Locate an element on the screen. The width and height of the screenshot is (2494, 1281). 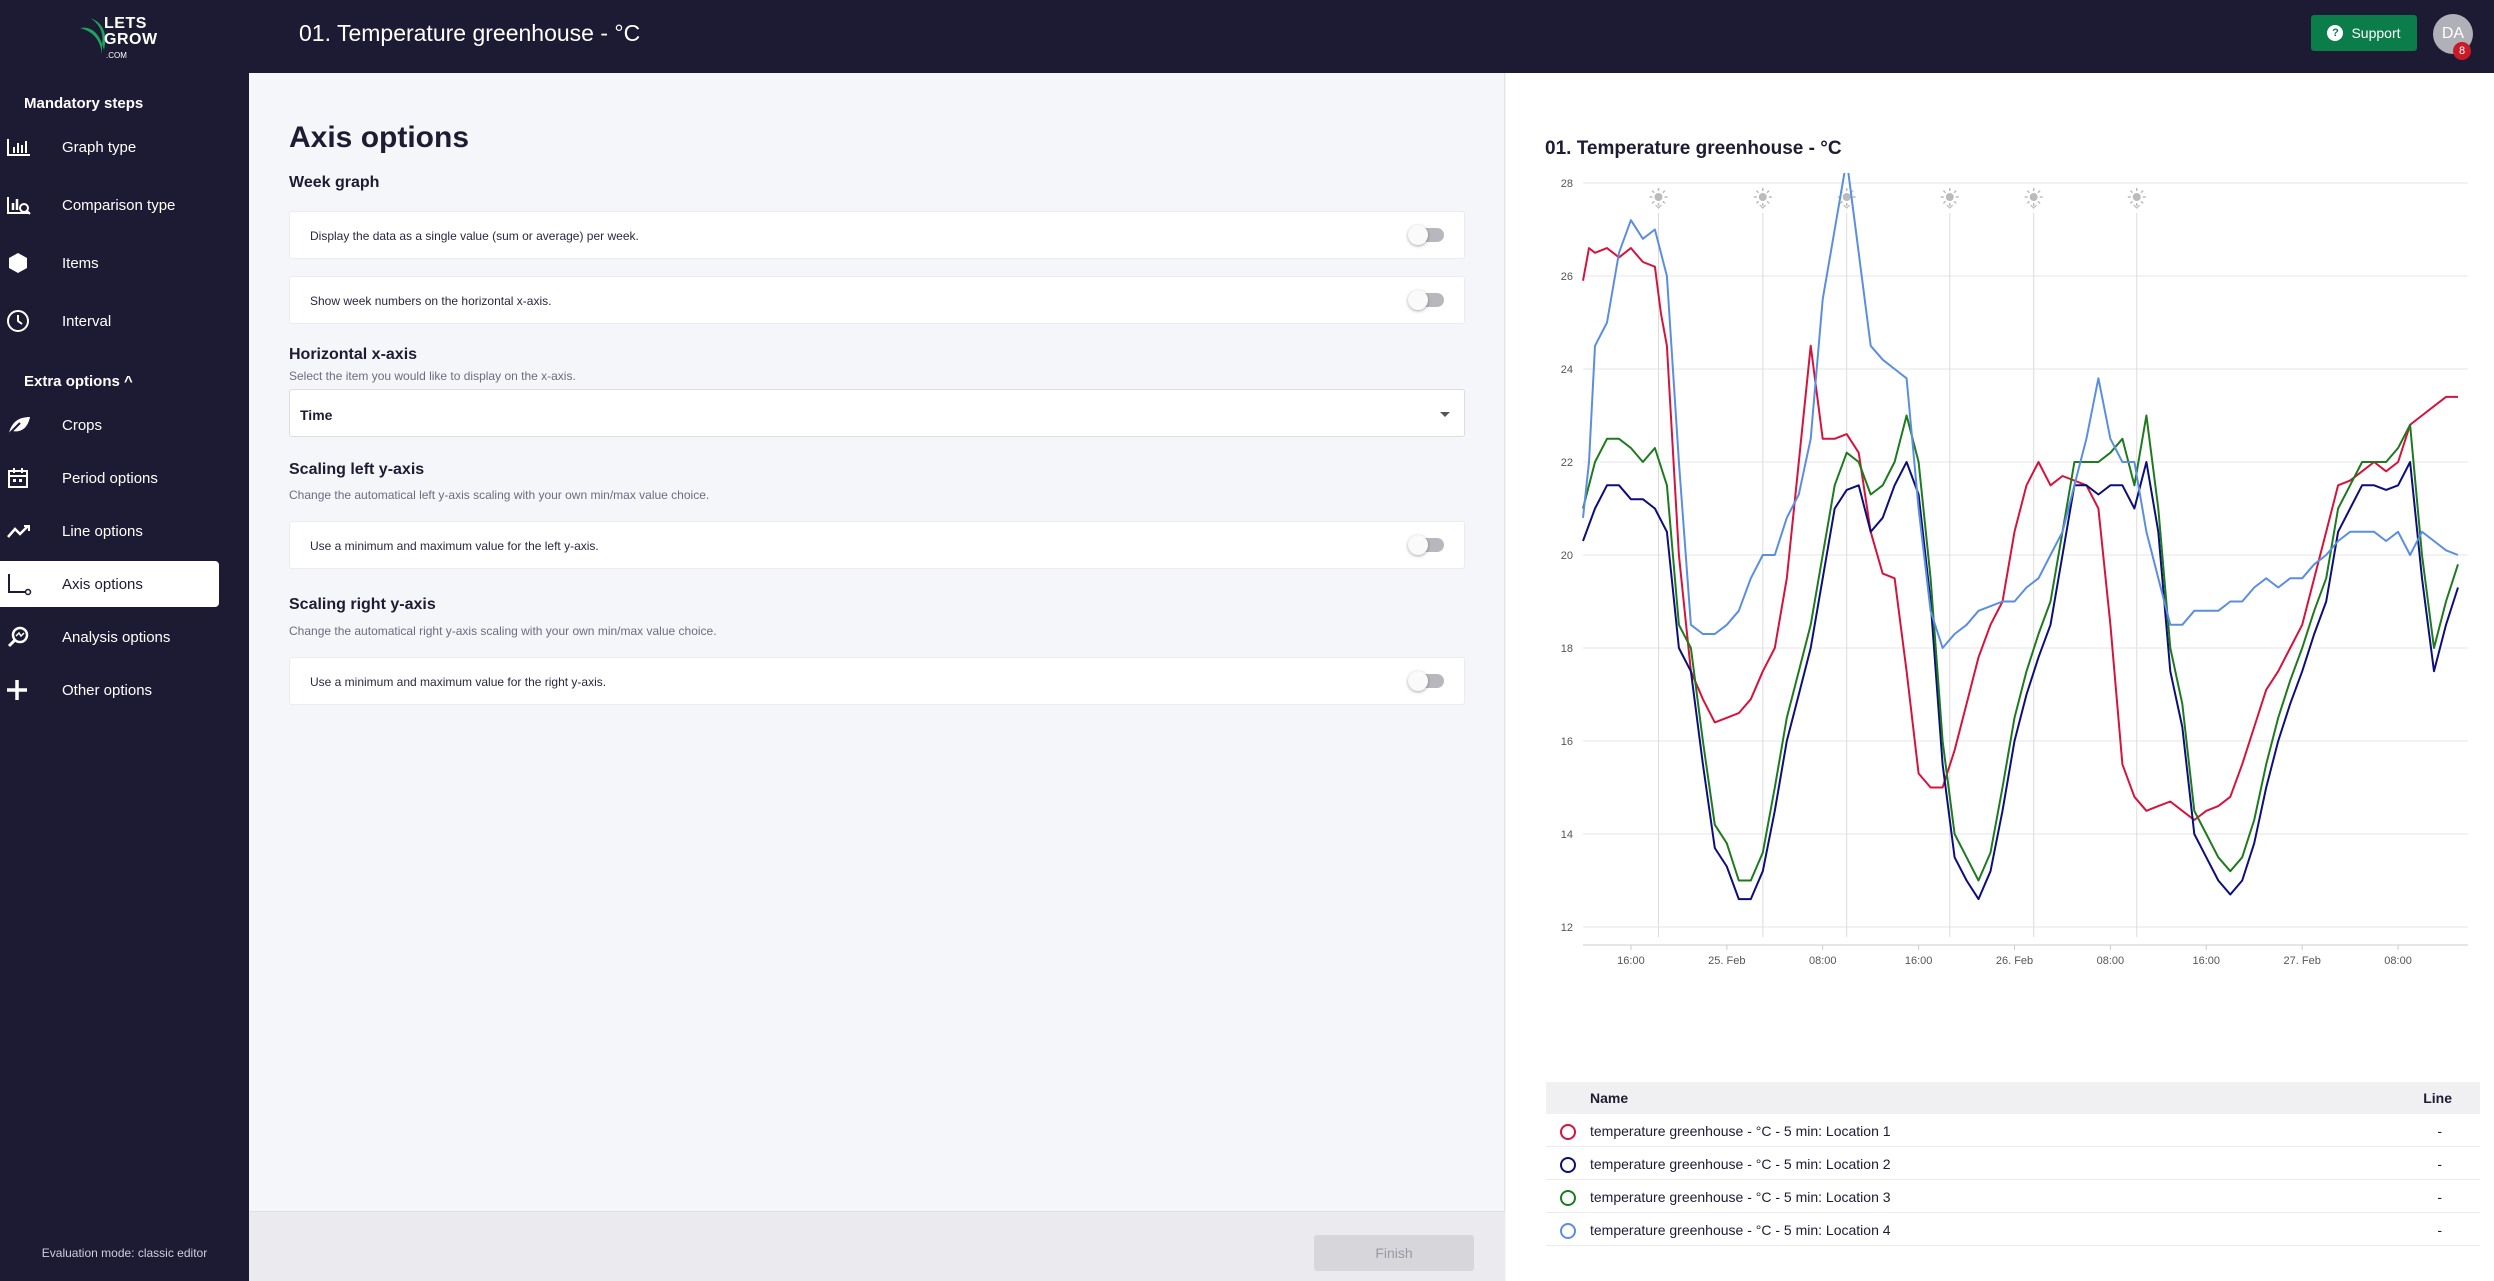
sidebar-item-other-options: Other options is located at coordinates (109, 690).